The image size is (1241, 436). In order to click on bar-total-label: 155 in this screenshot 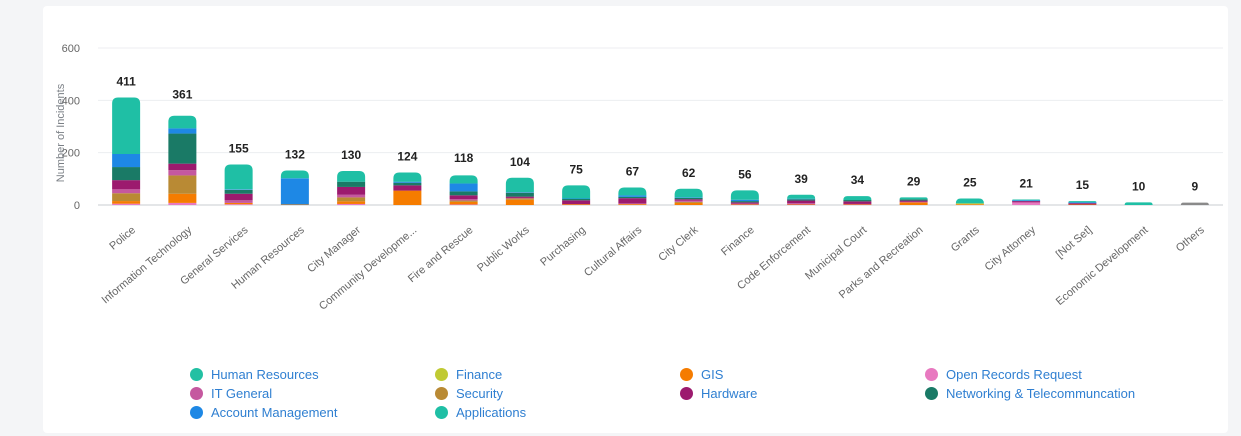, I will do `click(239, 148)`.